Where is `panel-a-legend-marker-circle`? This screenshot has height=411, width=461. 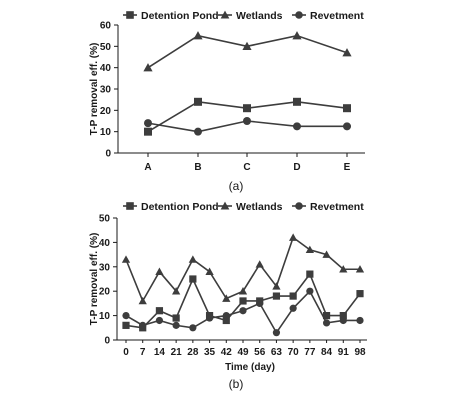 panel-a-legend-marker-circle is located at coordinates (299, 15).